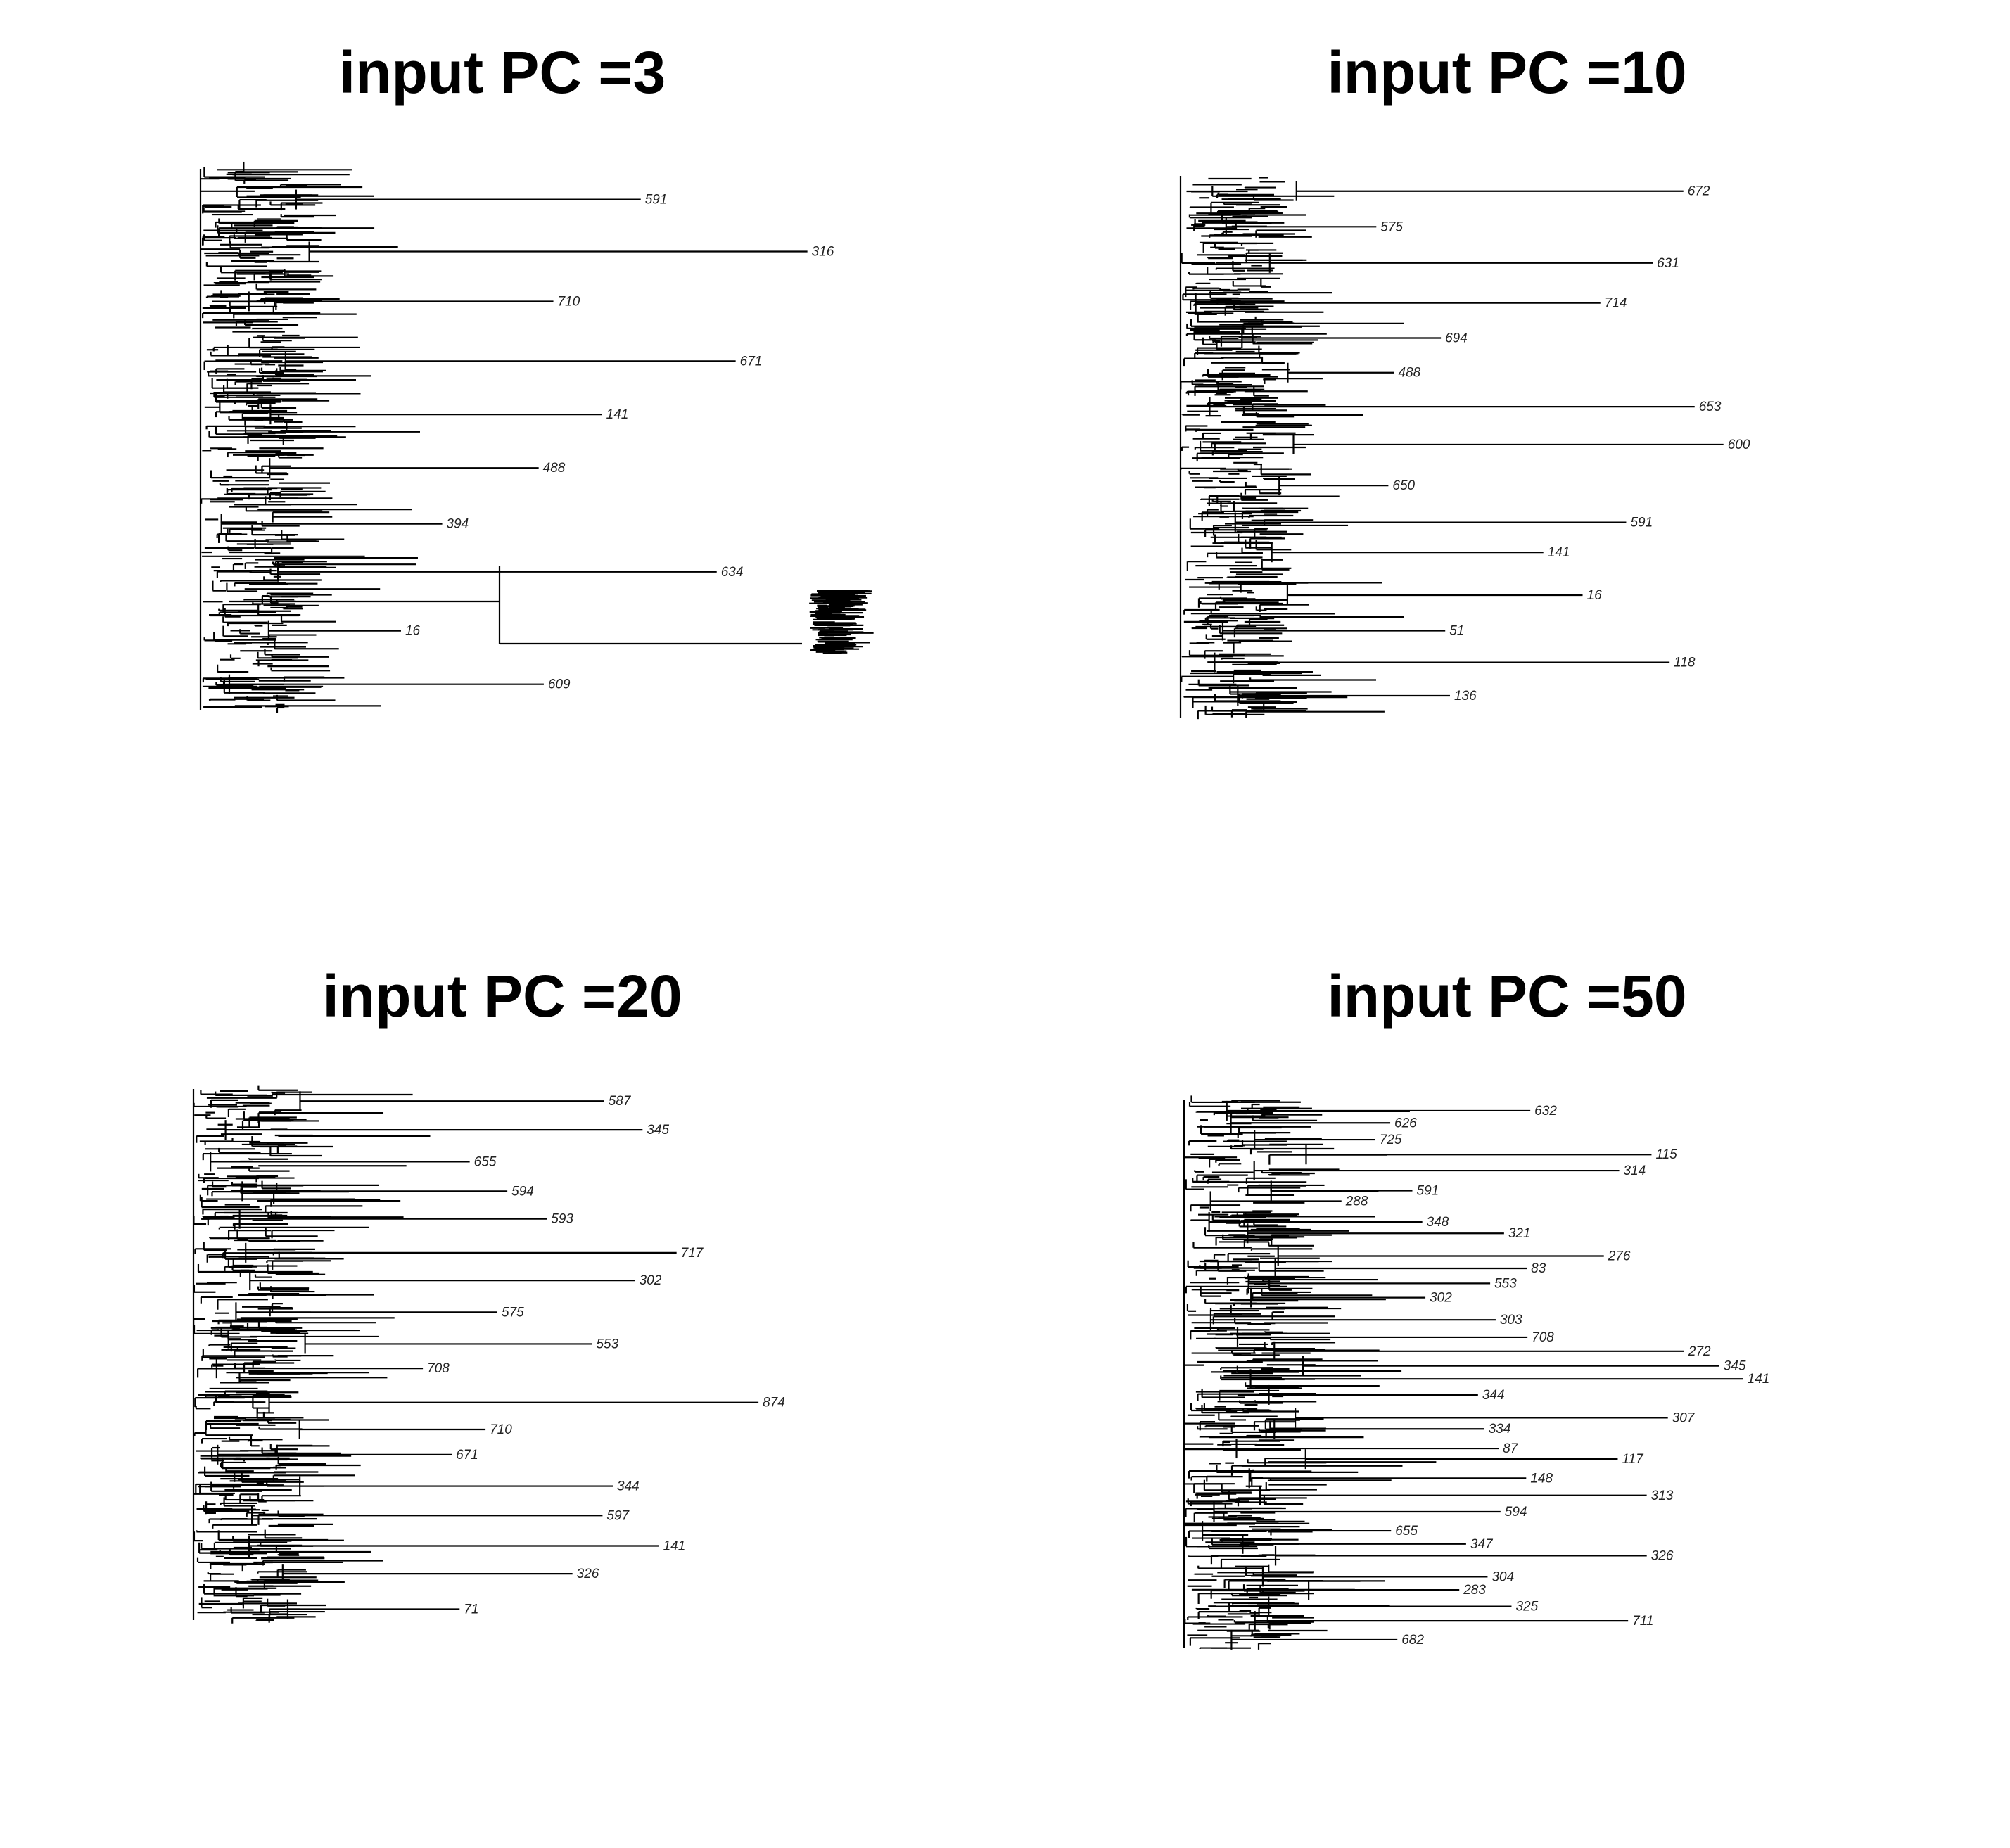 This screenshot has width=2010, height=1848. Describe the element at coordinates (823, 252) in the screenshot. I see `tip-label: 316` at that location.